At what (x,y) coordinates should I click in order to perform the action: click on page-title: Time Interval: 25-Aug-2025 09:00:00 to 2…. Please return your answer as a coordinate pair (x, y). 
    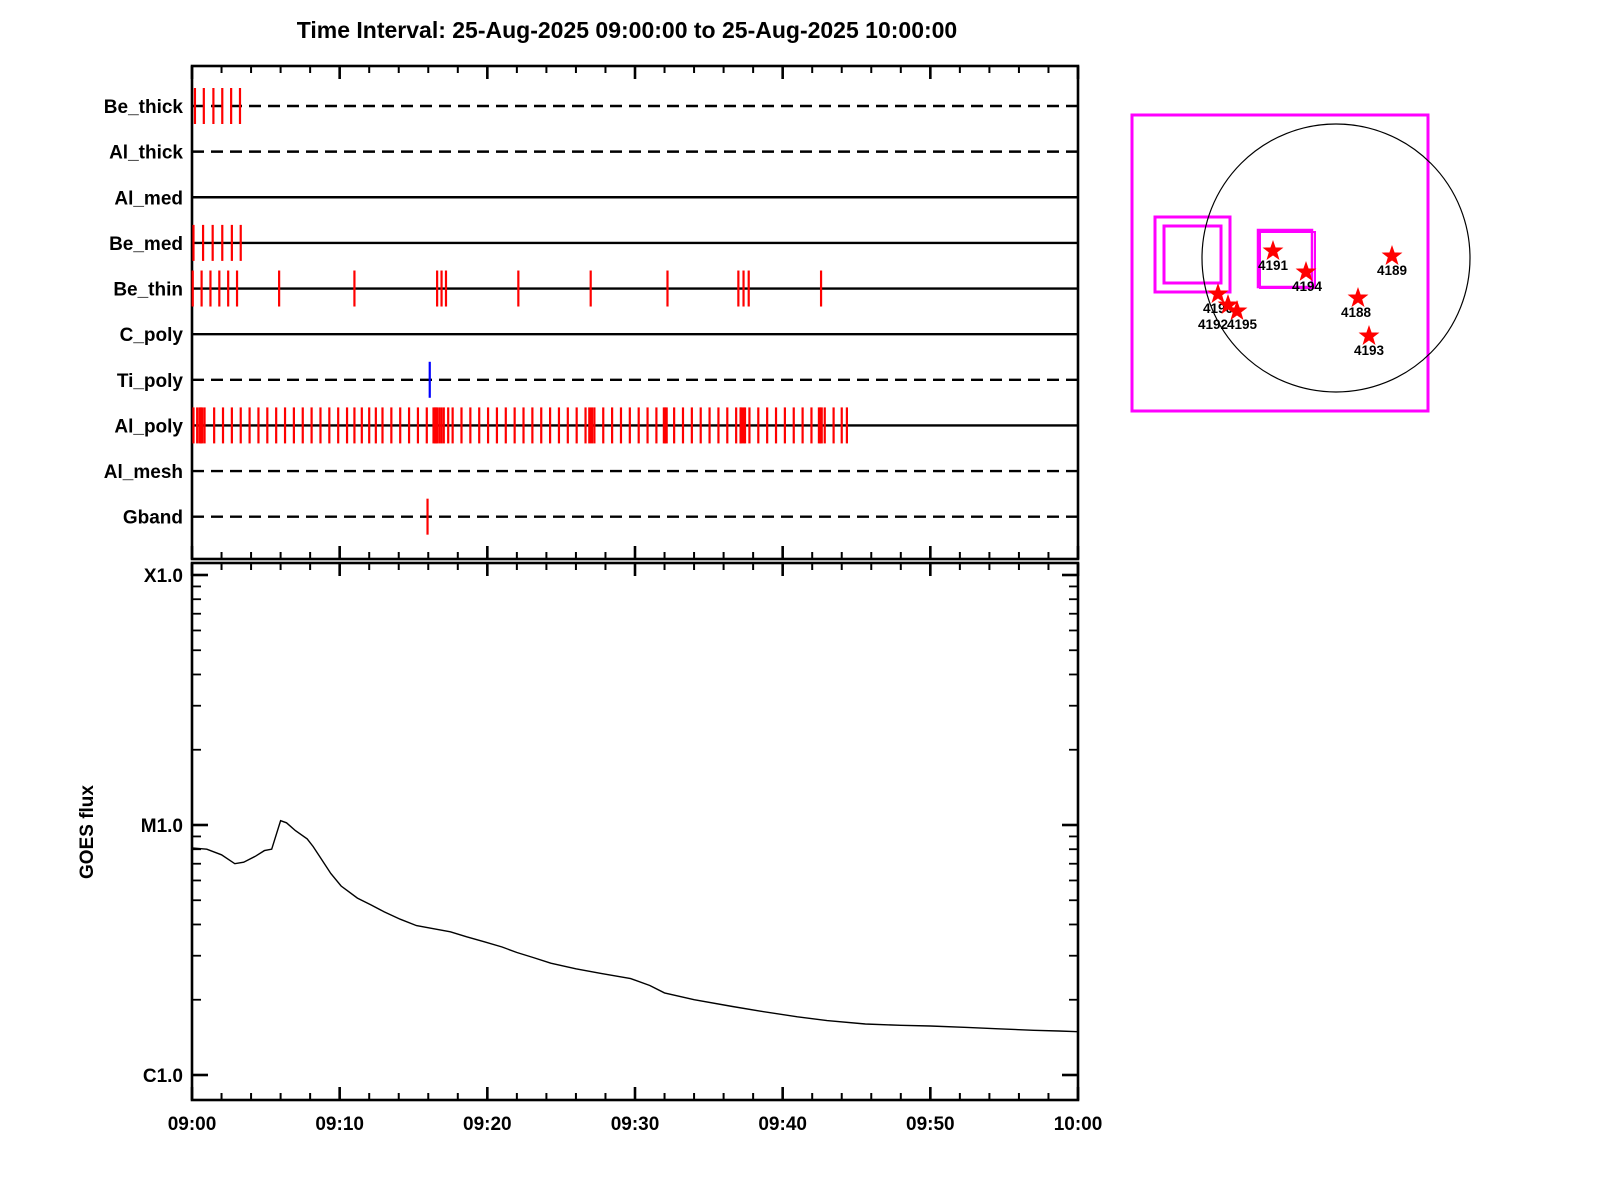
    Looking at the image, I should click on (627, 30).